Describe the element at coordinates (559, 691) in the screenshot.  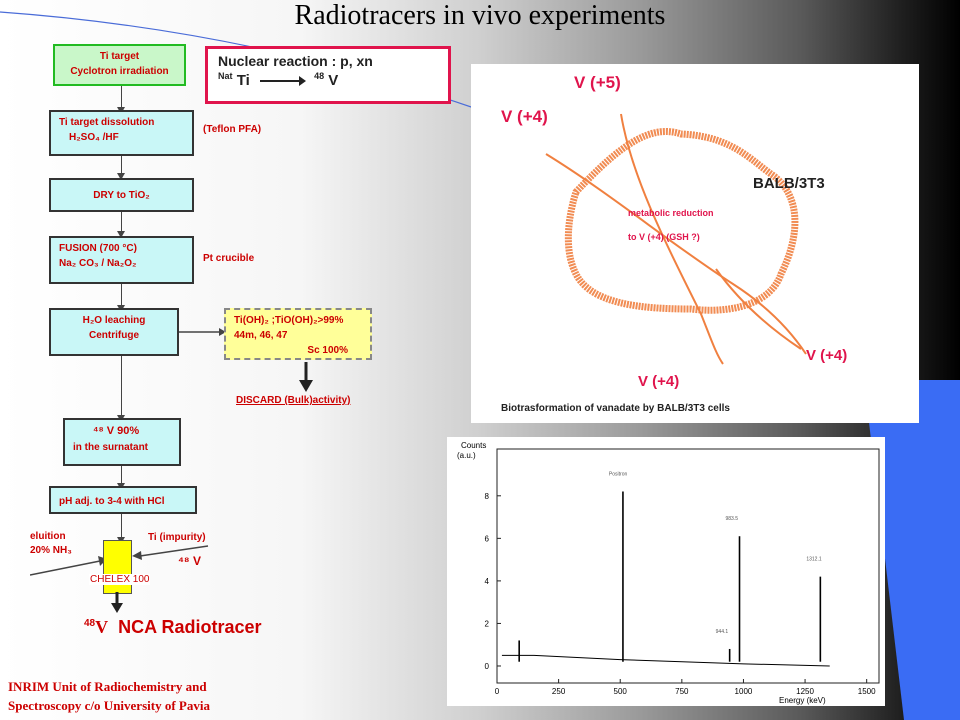
I see `x-tick-label: 250` at that location.